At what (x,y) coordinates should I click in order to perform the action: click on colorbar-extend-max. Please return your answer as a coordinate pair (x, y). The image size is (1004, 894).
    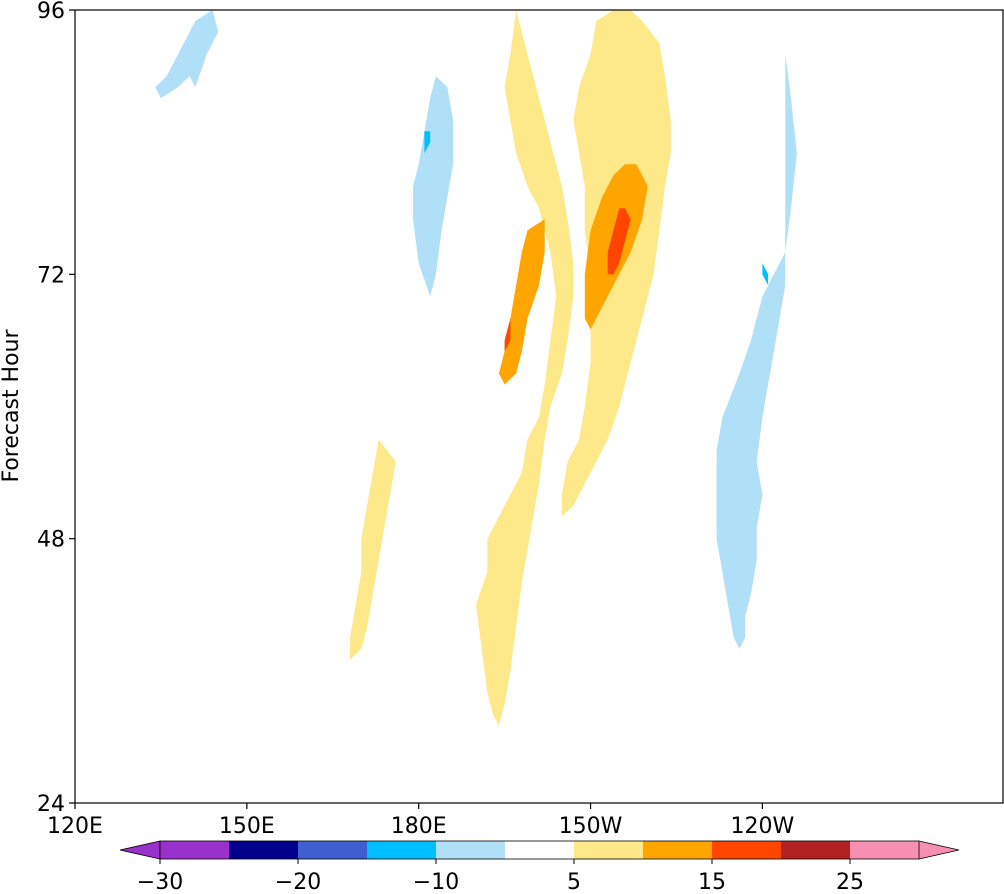
    Looking at the image, I should click on (939, 850).